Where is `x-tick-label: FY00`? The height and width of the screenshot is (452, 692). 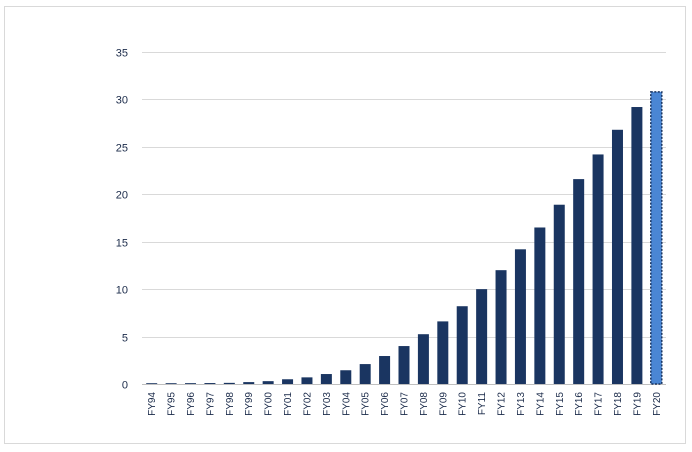 x-tick-label: FY00 is located at coordinates (269, 404).